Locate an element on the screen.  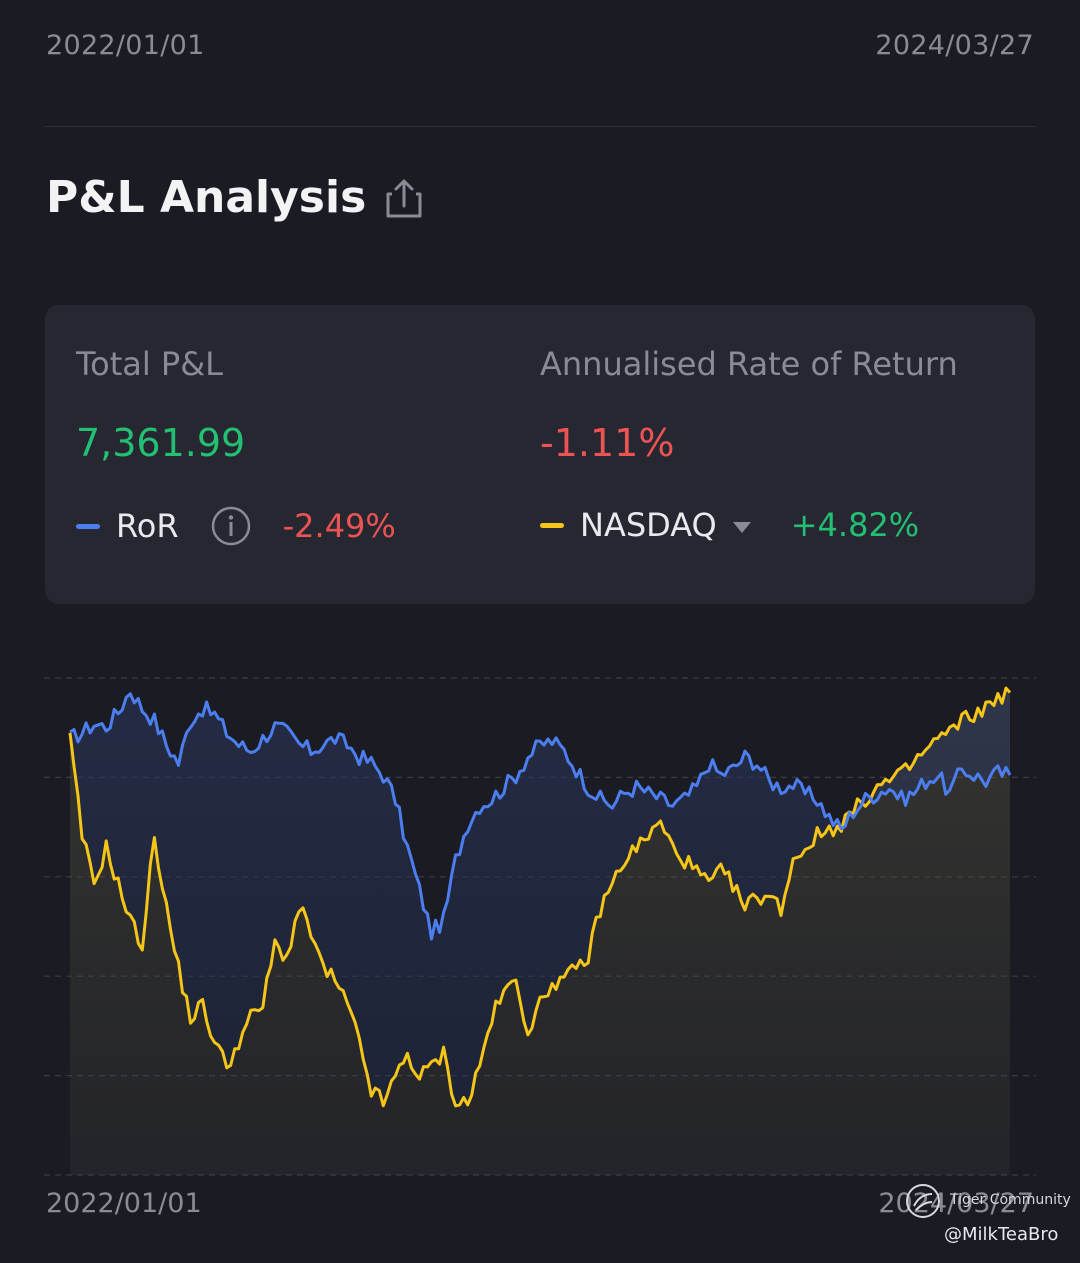
nasdaq-legend-swatch is located at coordinates (552, 525).